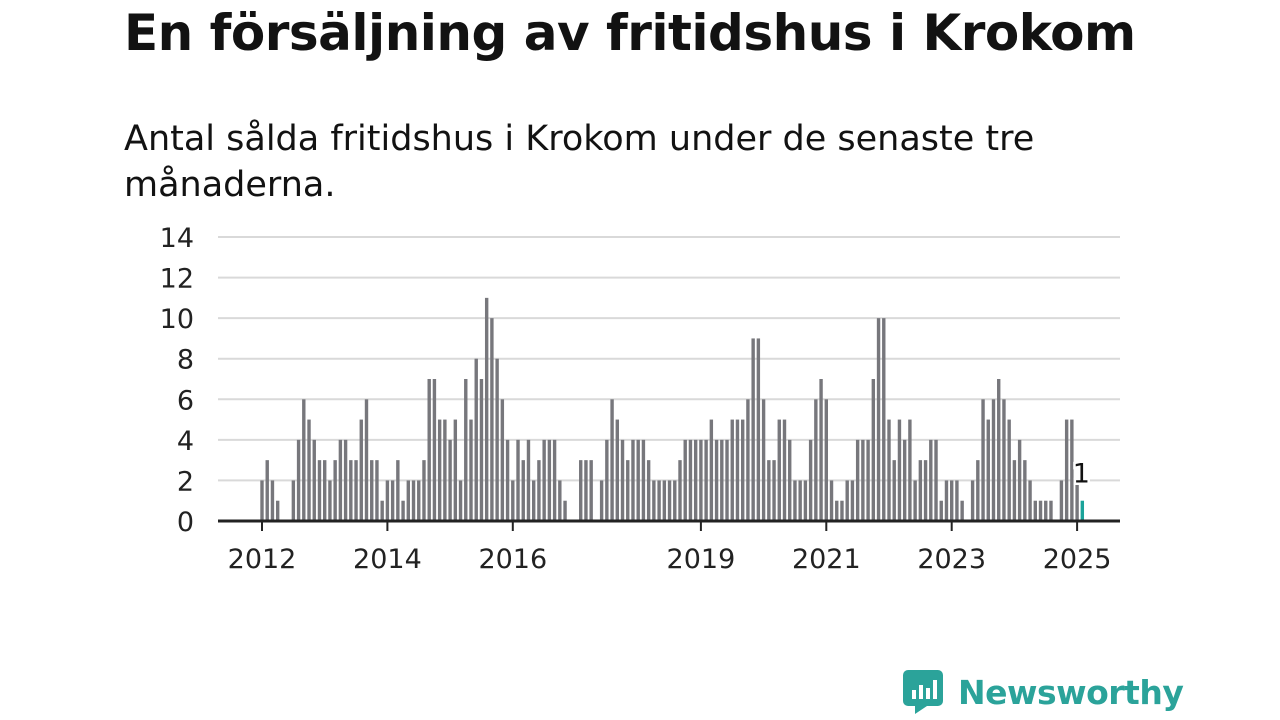 The image size is (1280, 720). What do you see at coordinates (185, 441) in the screenshot?
I see `y-tick-label: 4` at bounding box center [185, 441].